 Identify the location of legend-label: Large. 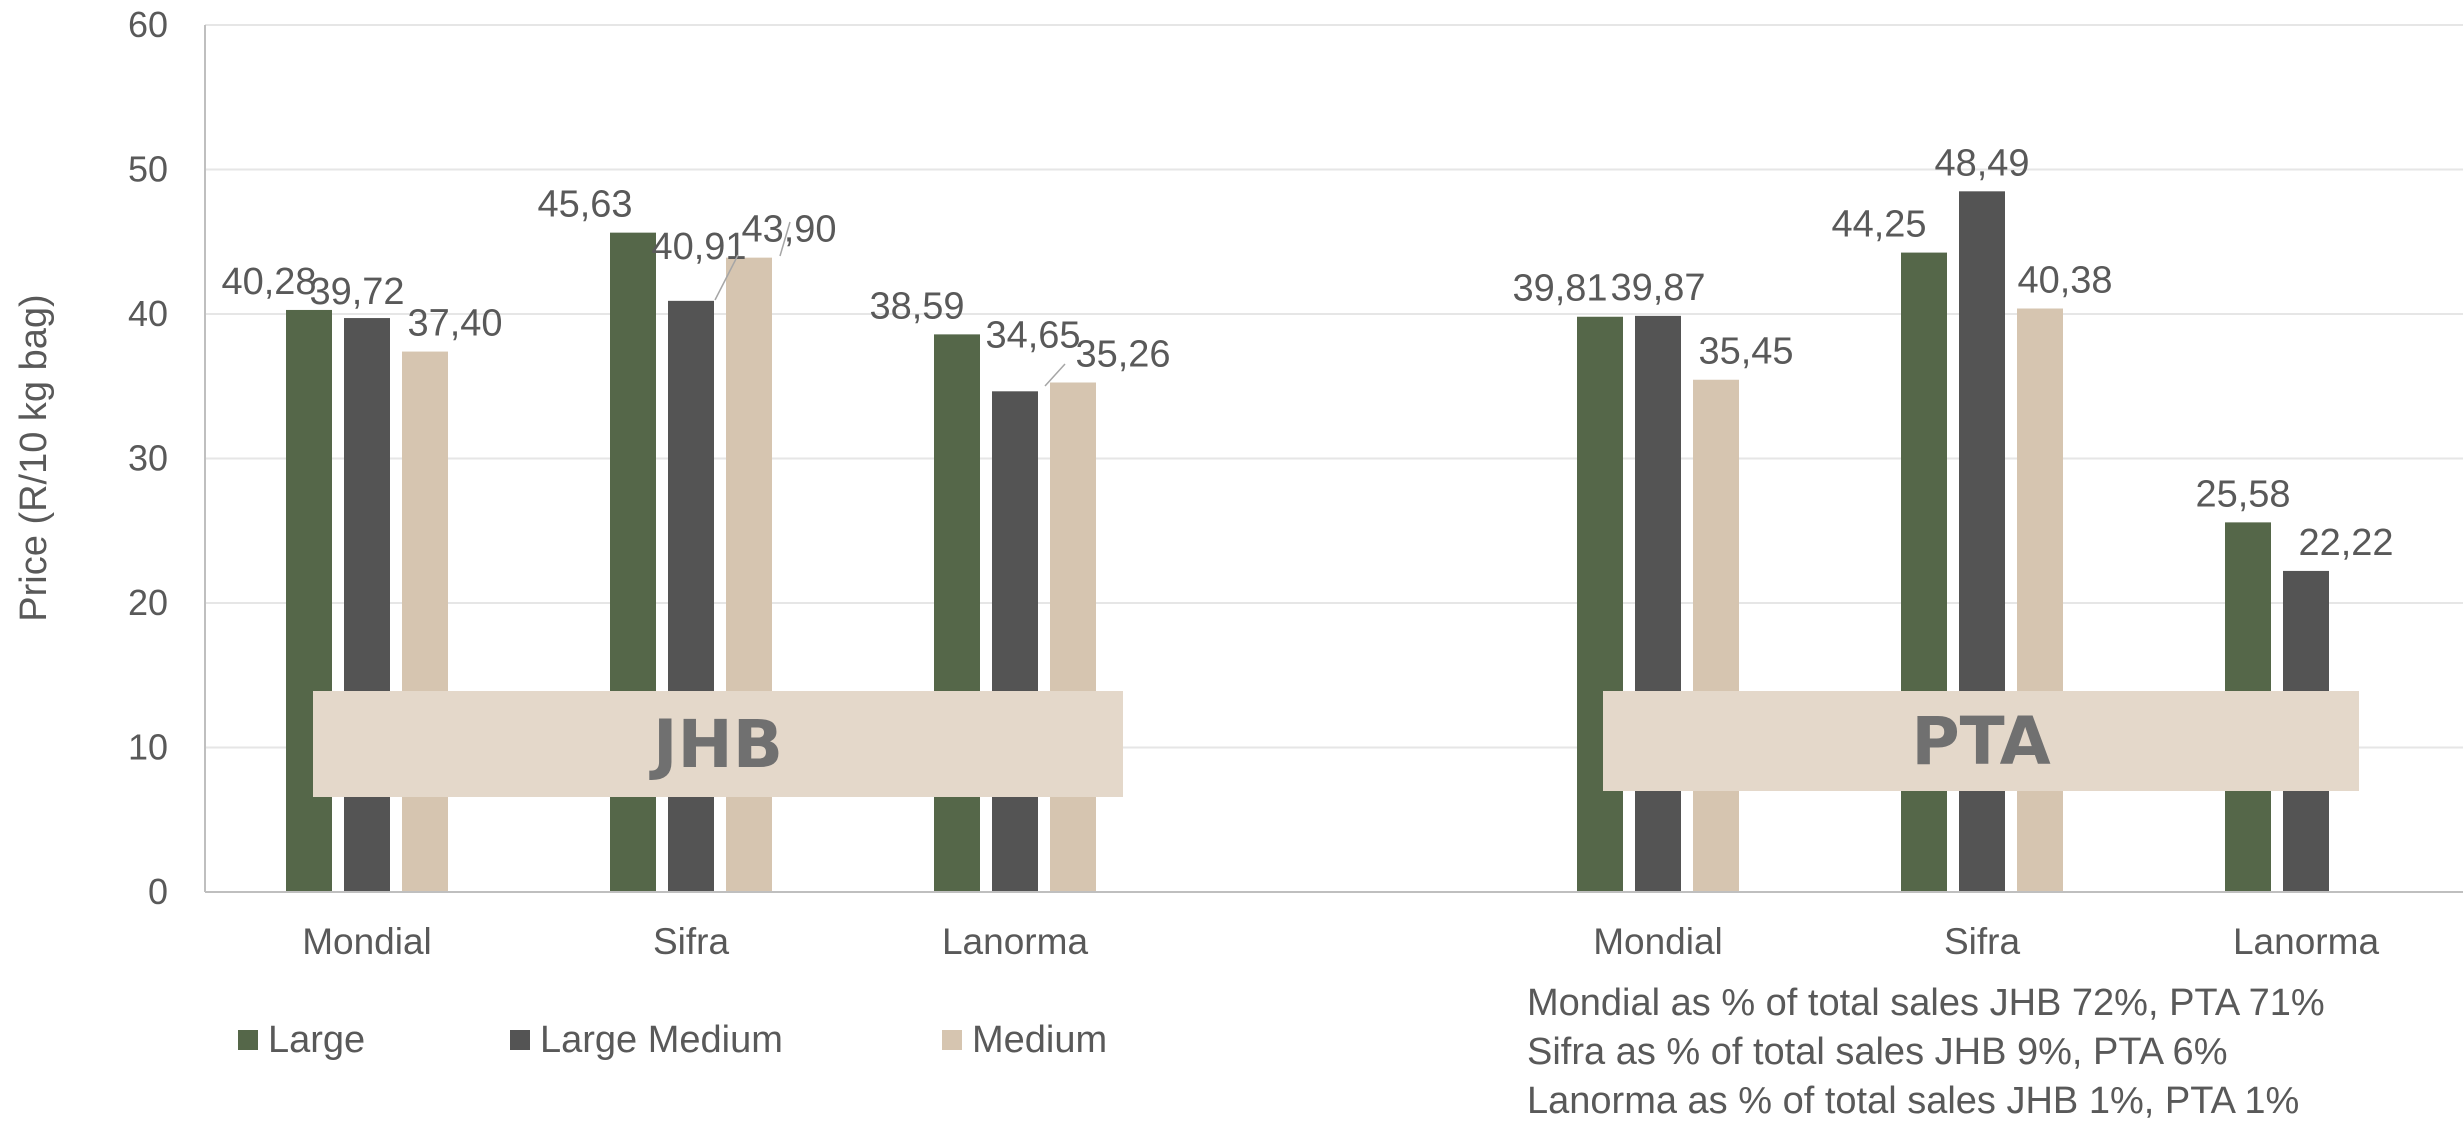
(316, 1040).